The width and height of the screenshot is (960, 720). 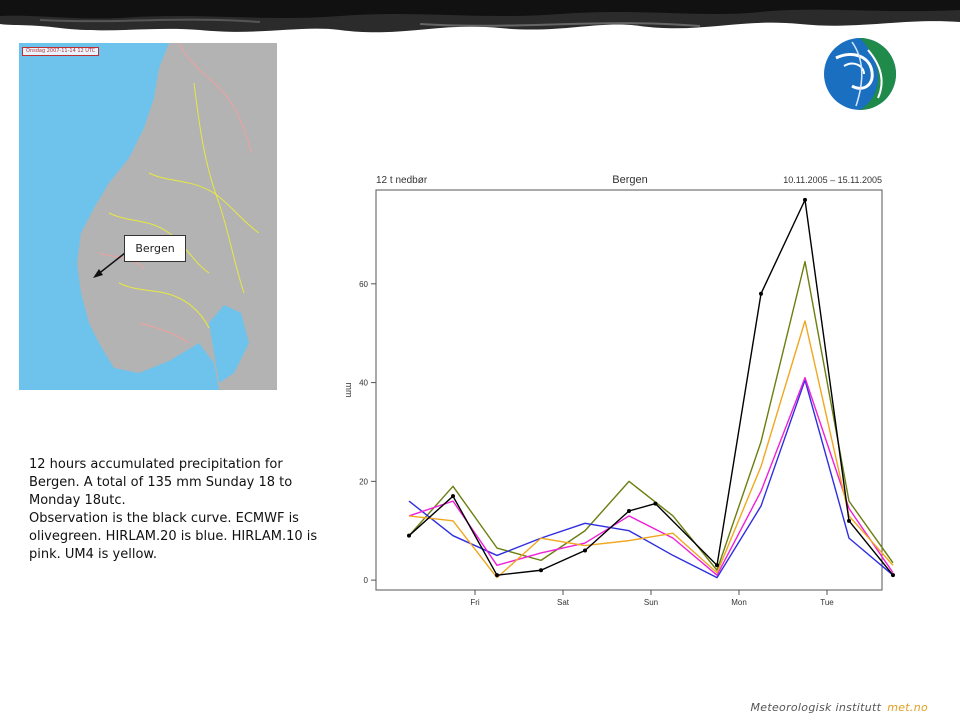 I want to click on norway-map: Onsdag 2007-11-14 12 UTC Bergen, so click(x=148, y=216).